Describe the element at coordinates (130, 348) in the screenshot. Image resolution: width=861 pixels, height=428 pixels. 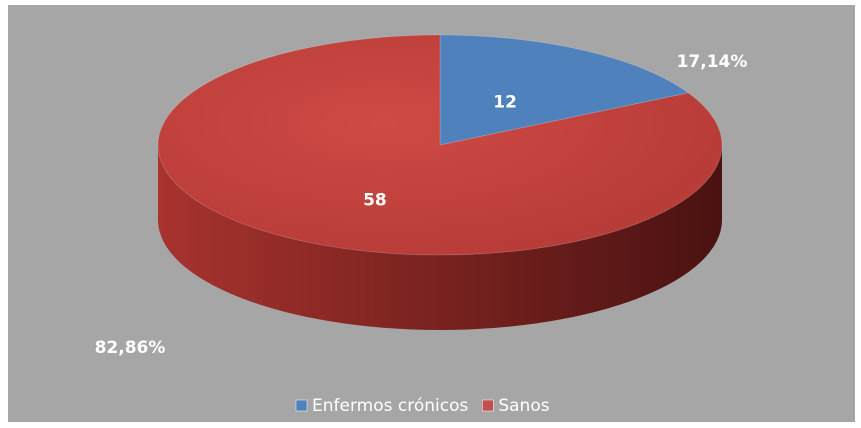
I see `percent-label: 82,86%` at that location.